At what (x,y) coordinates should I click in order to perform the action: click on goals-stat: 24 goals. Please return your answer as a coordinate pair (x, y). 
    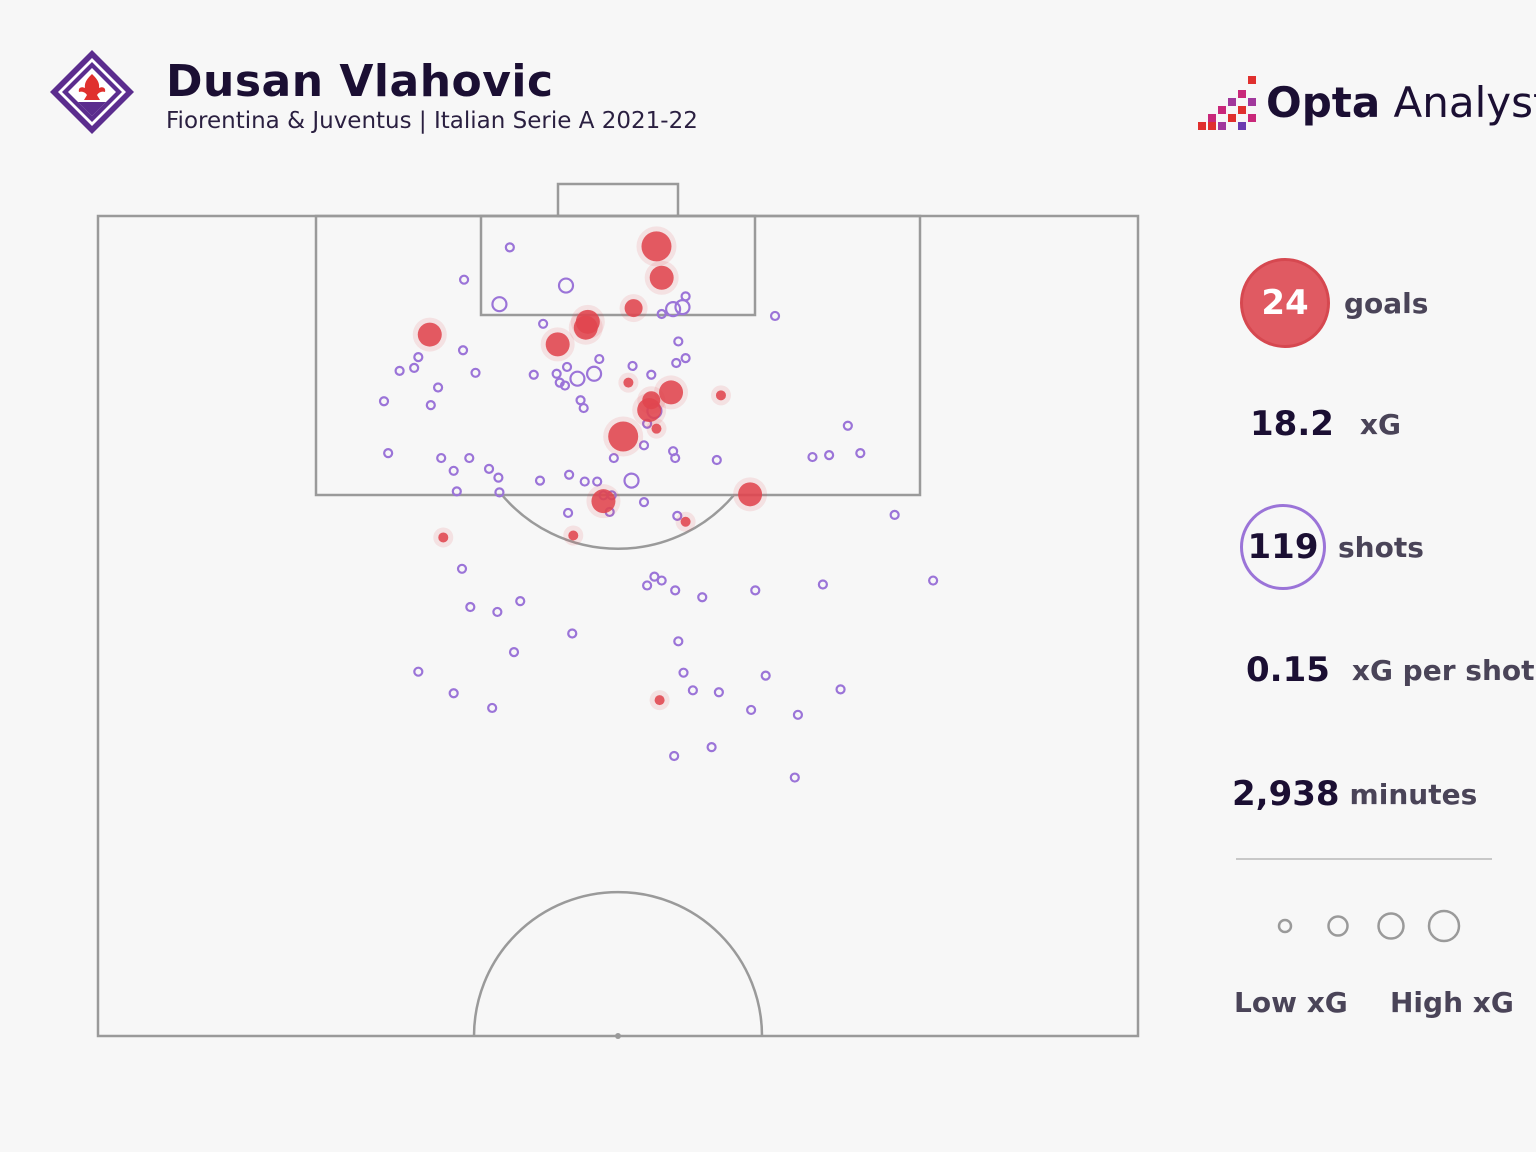
    Looking at the image, I should click on (1334, 303).